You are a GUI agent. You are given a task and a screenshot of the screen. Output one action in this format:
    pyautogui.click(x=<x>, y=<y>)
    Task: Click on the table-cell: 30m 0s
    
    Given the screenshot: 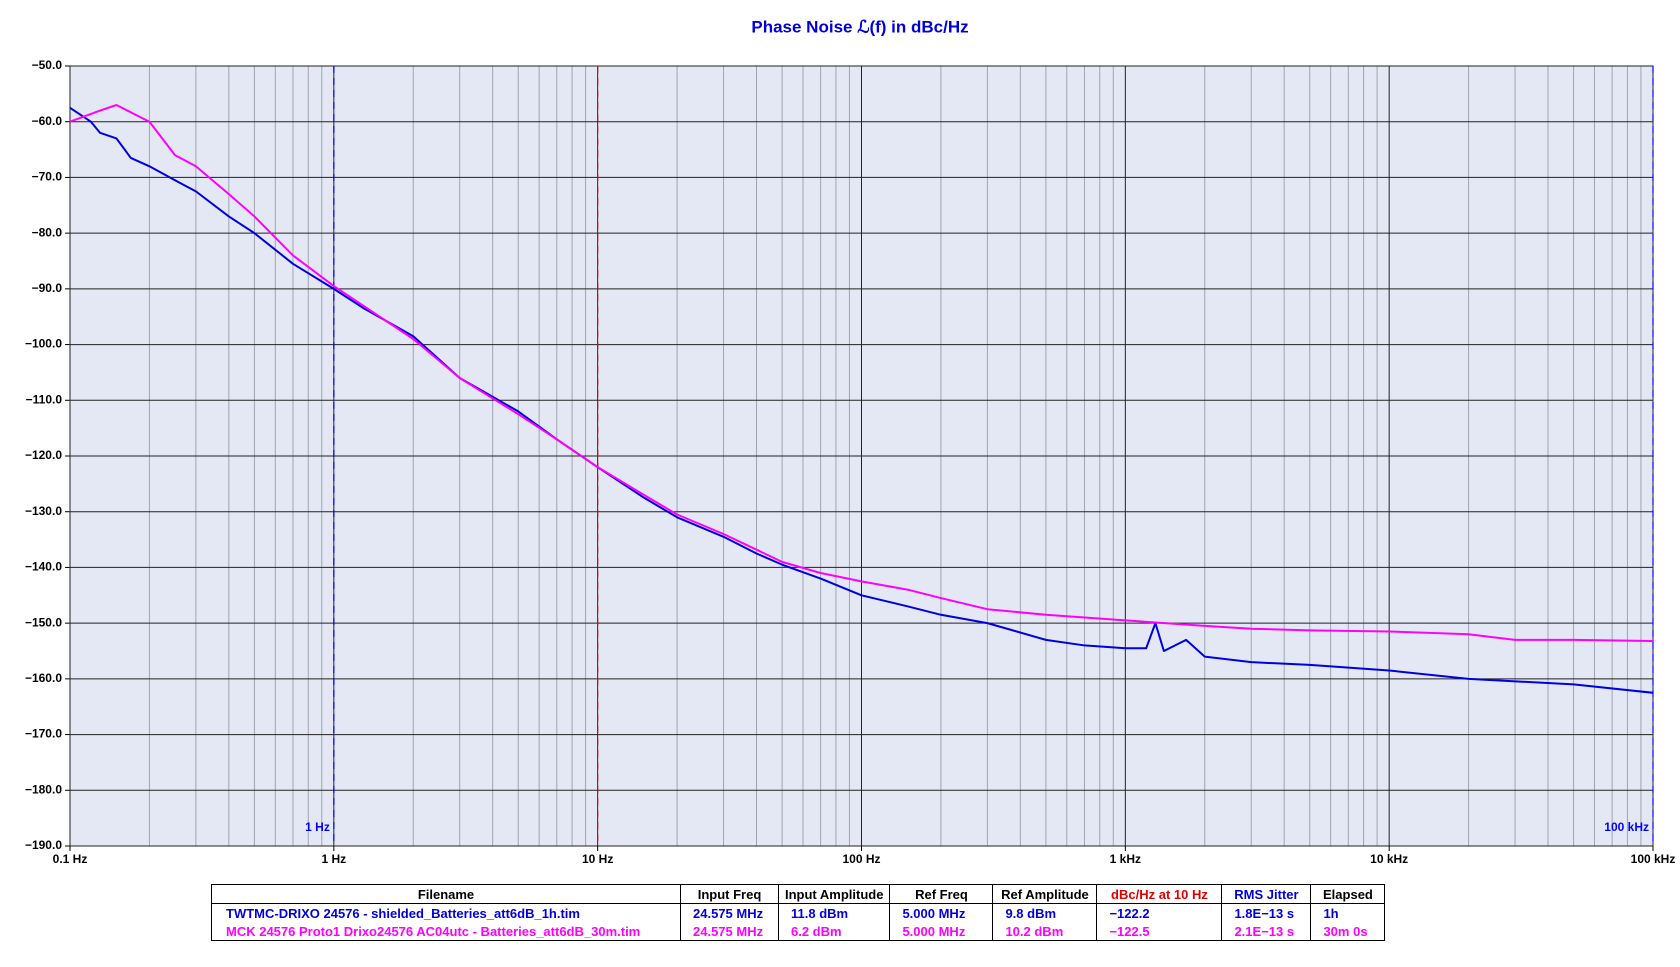 What is the action you would take?
    pyautogui.click(x=1348, y=931)
    